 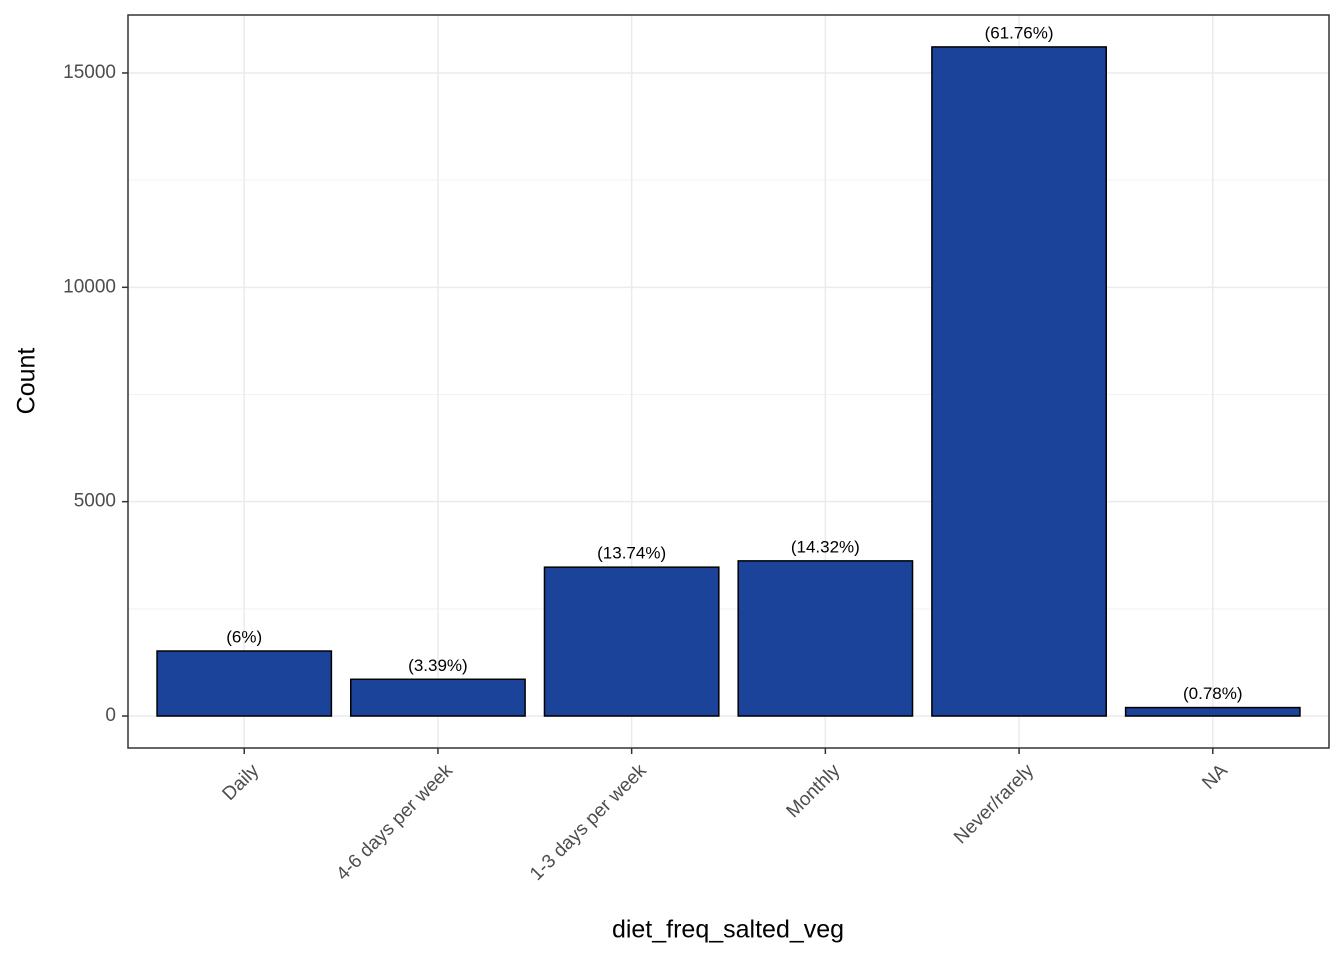 What do you see at coordinates (110, 715) in the screenshot?
I see `y-tick-label: 0` at bounding box center [110, 715].